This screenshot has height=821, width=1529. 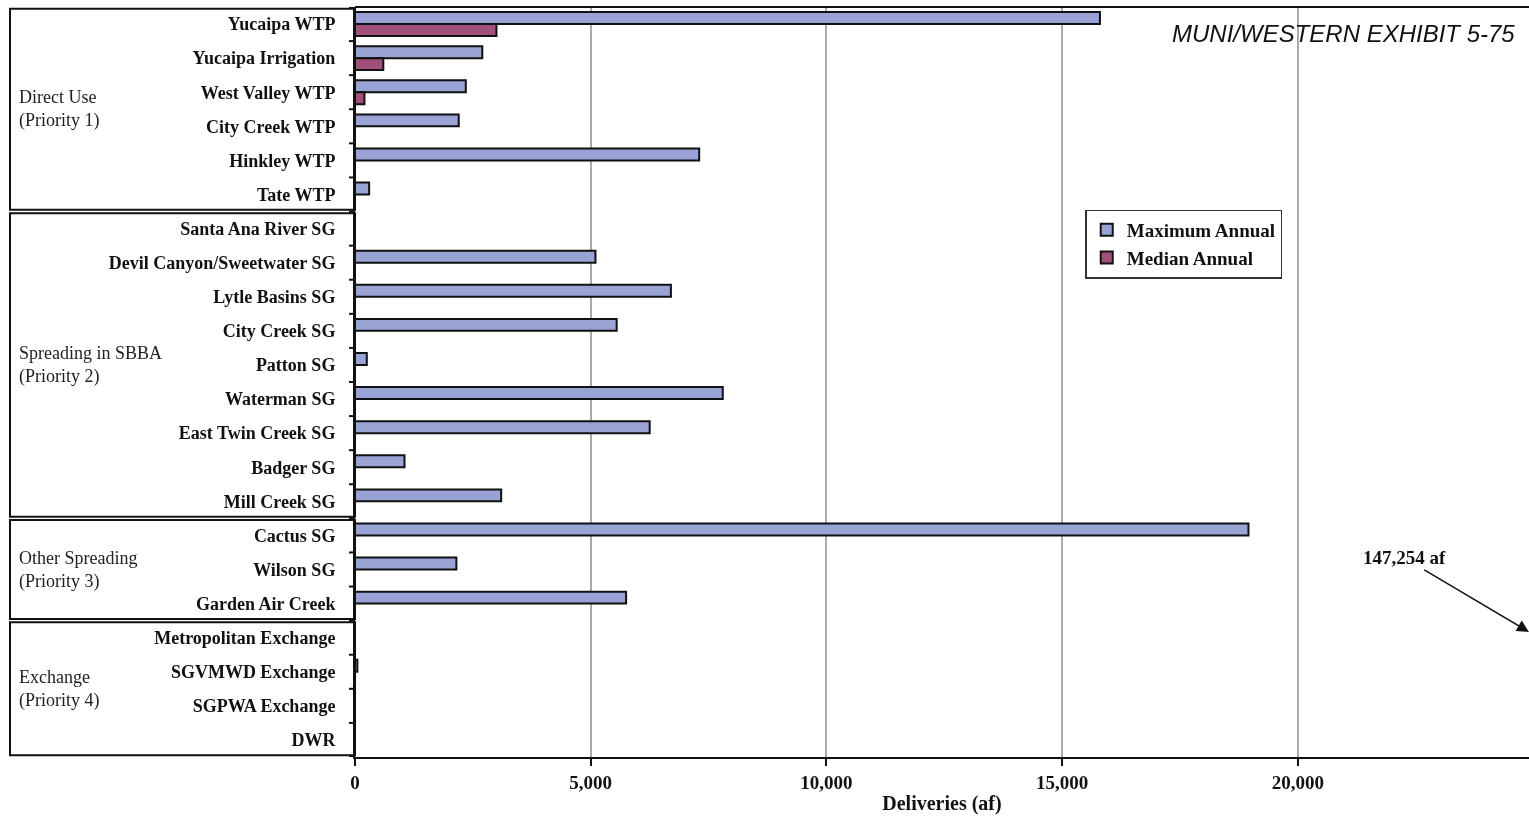 What do you see at coordinates (314, 740) in the screenshot?
I see `y-tick-label: DWR` at bounding box center [314, 740].